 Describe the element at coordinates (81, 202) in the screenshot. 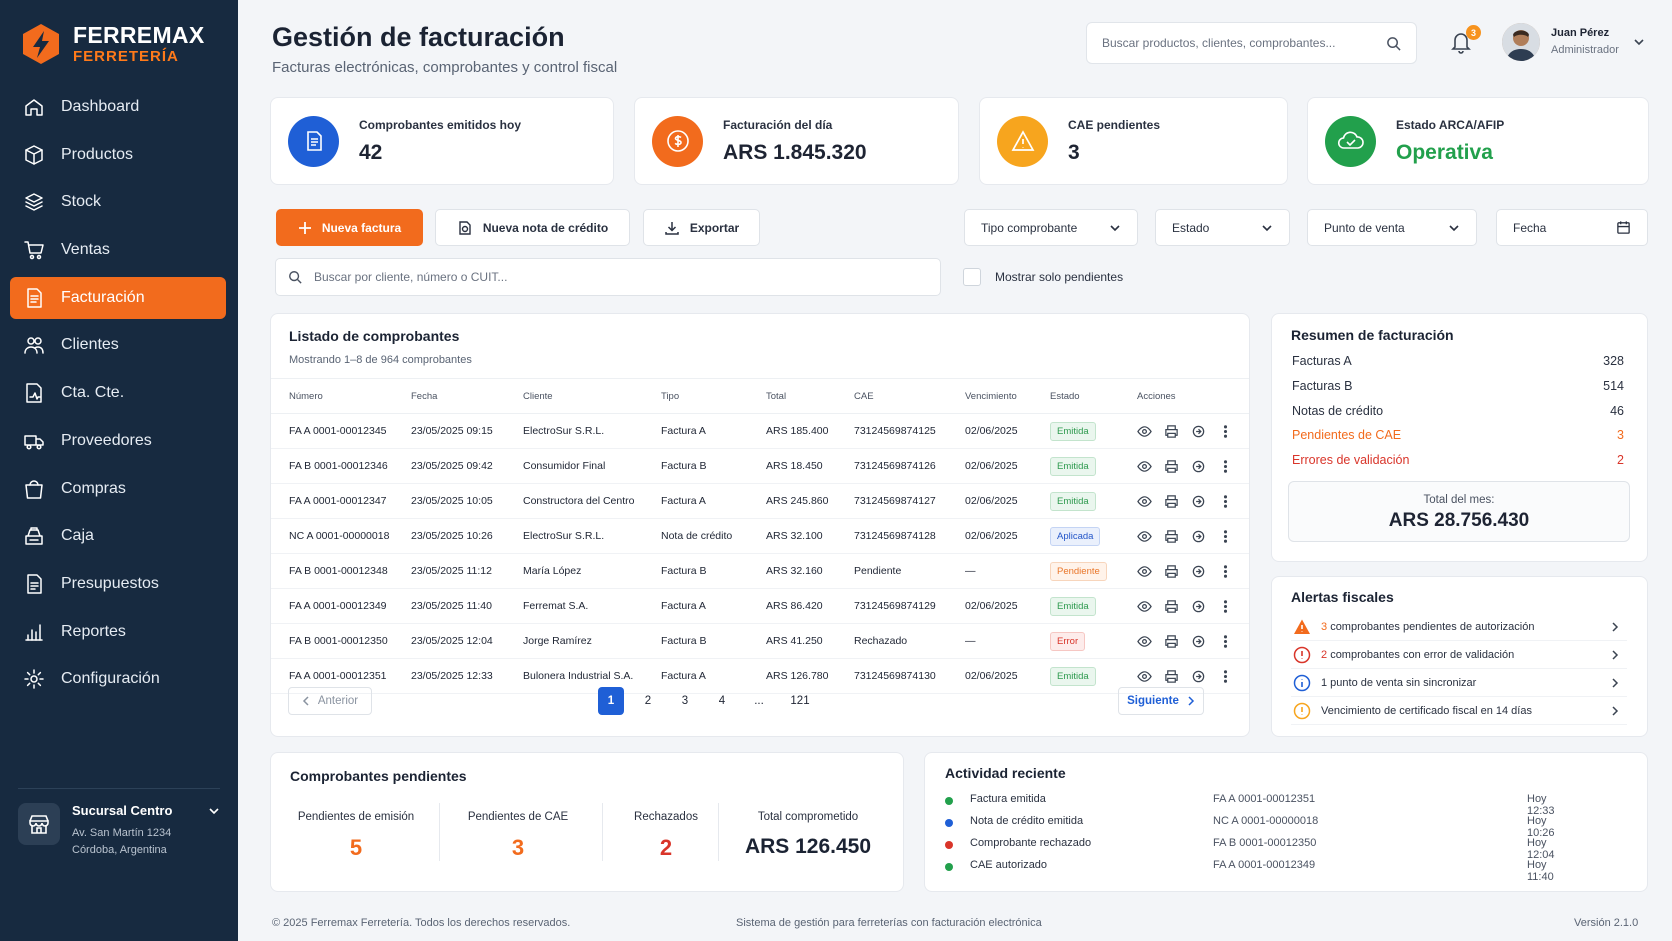

I see `sidebar-item-label: Stock` at that location.